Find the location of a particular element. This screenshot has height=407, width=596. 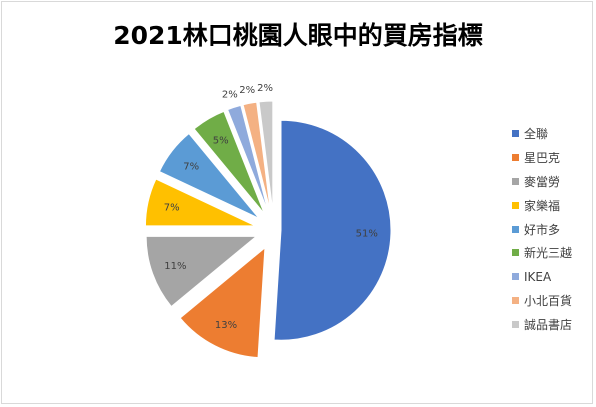

data-label-2: 13% is located at coordinates (226, 325).